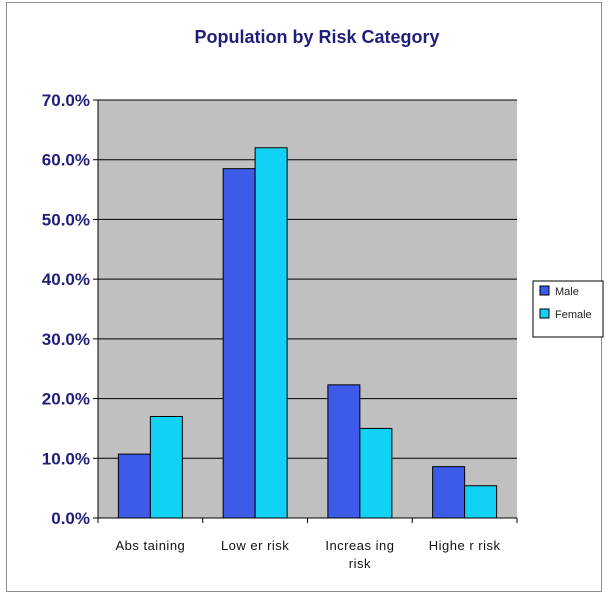 The image size is (608, 594). What do you see at coordinates (66, 160) in the screenshot?
I see `y-tick-label: 60.0%` at bounding box center [66, 160].